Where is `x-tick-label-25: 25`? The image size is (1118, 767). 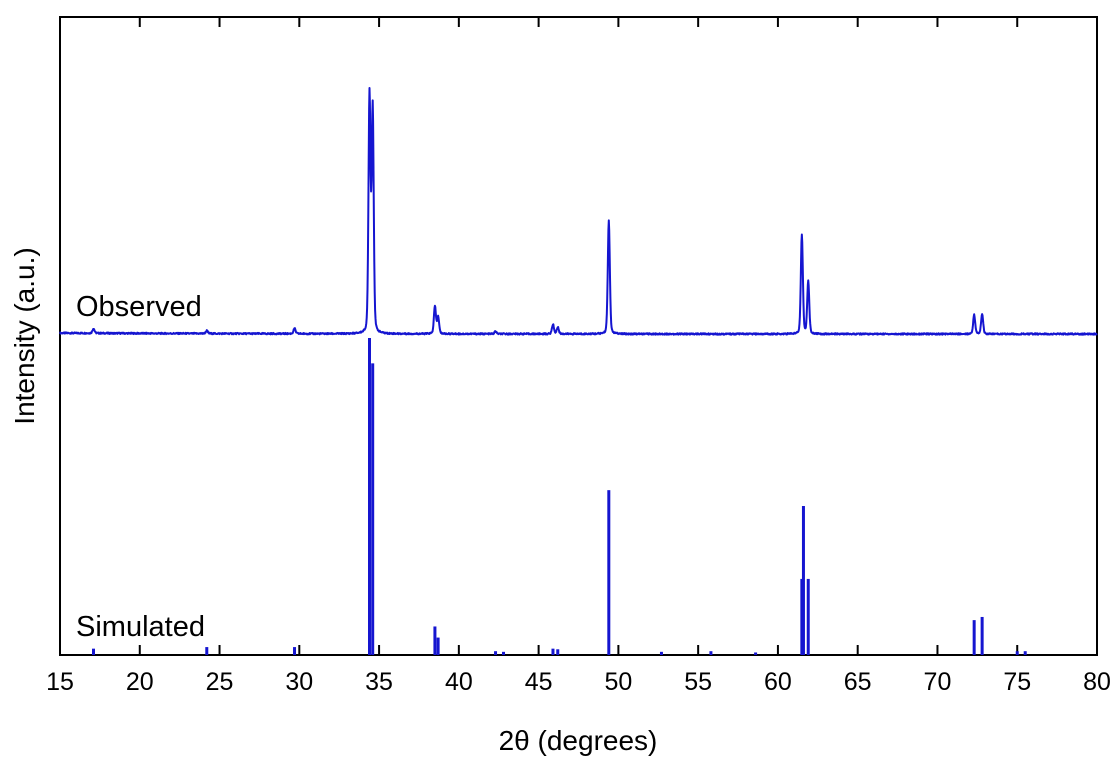 x-tick-label-25: 25 is located at coordinates (220, 682).